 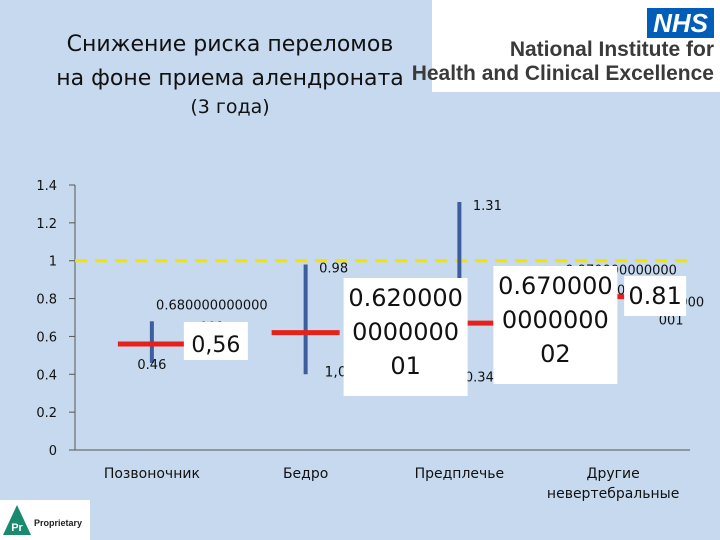 I want to click on proprietary-icon: Pr, so click(x=17, y=520).